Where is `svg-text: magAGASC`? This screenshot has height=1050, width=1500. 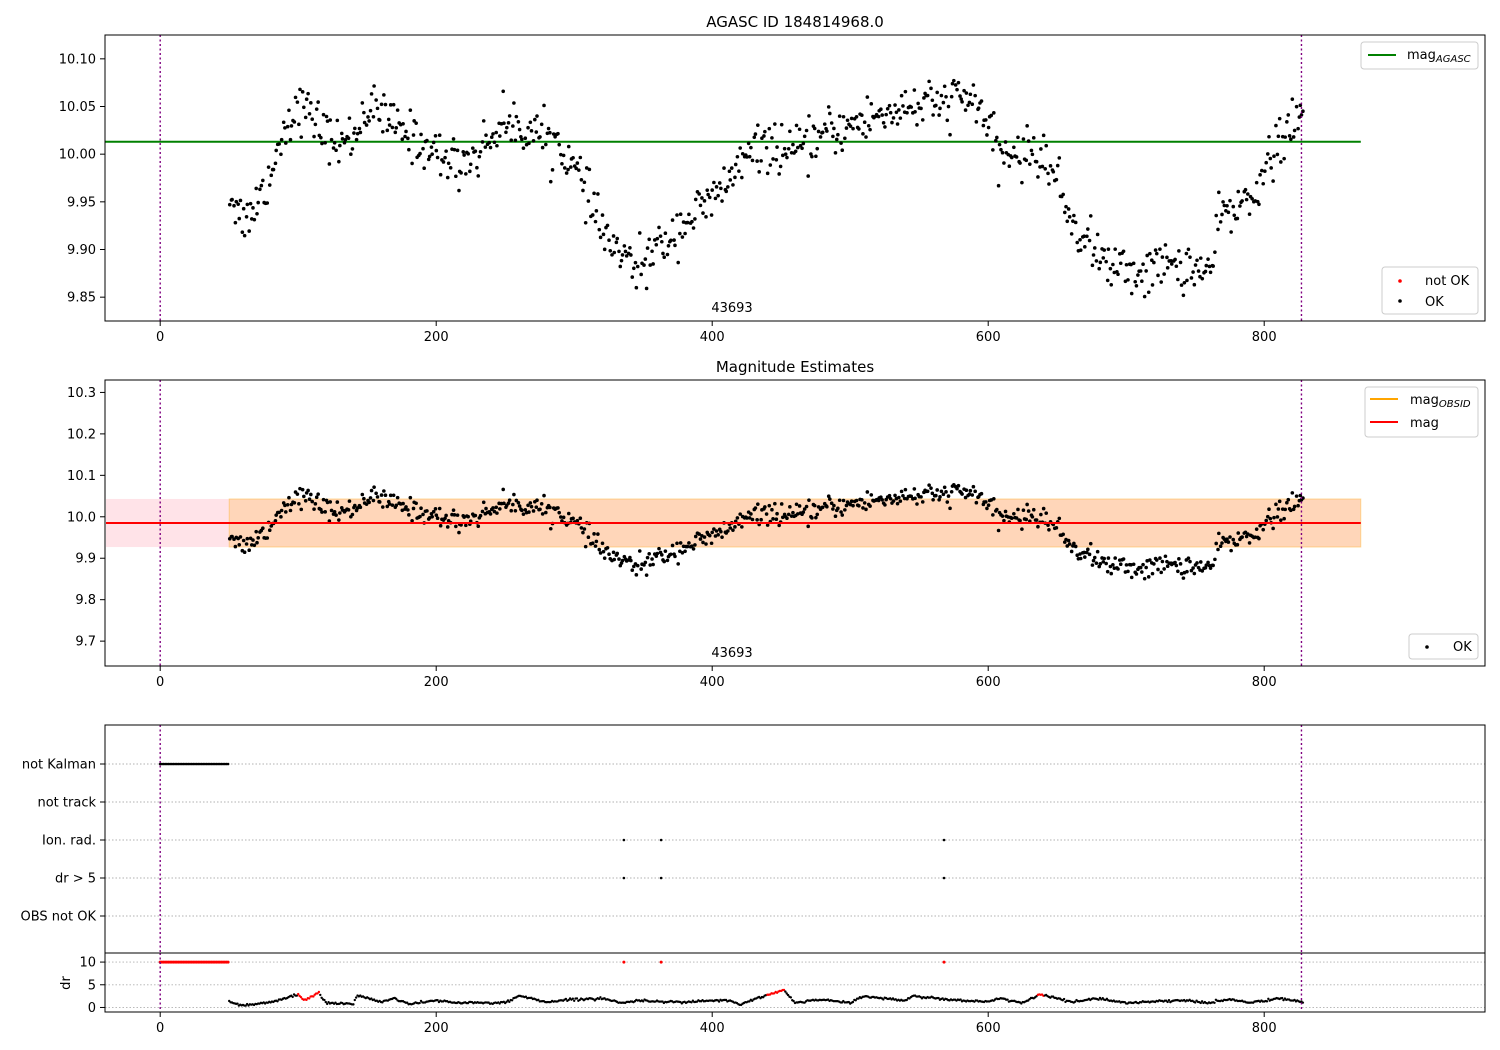
svg-text: magAGASC is located at coordinates (1439, 56).